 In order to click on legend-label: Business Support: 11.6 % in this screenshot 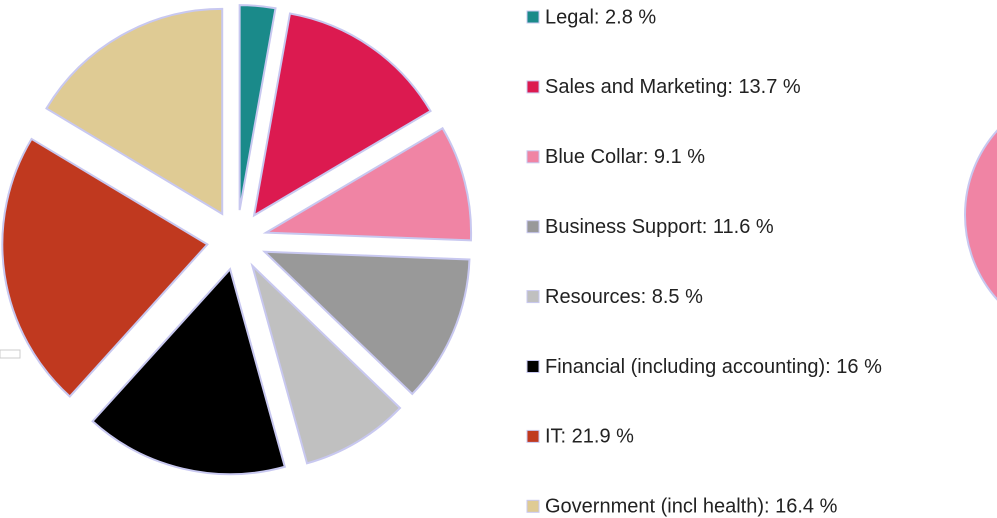, I will do `click(659, 227)`.